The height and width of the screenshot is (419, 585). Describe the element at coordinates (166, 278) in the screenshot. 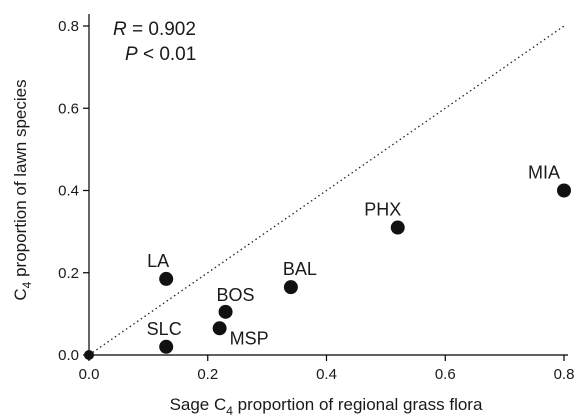

I see `data-point-la` at that location.